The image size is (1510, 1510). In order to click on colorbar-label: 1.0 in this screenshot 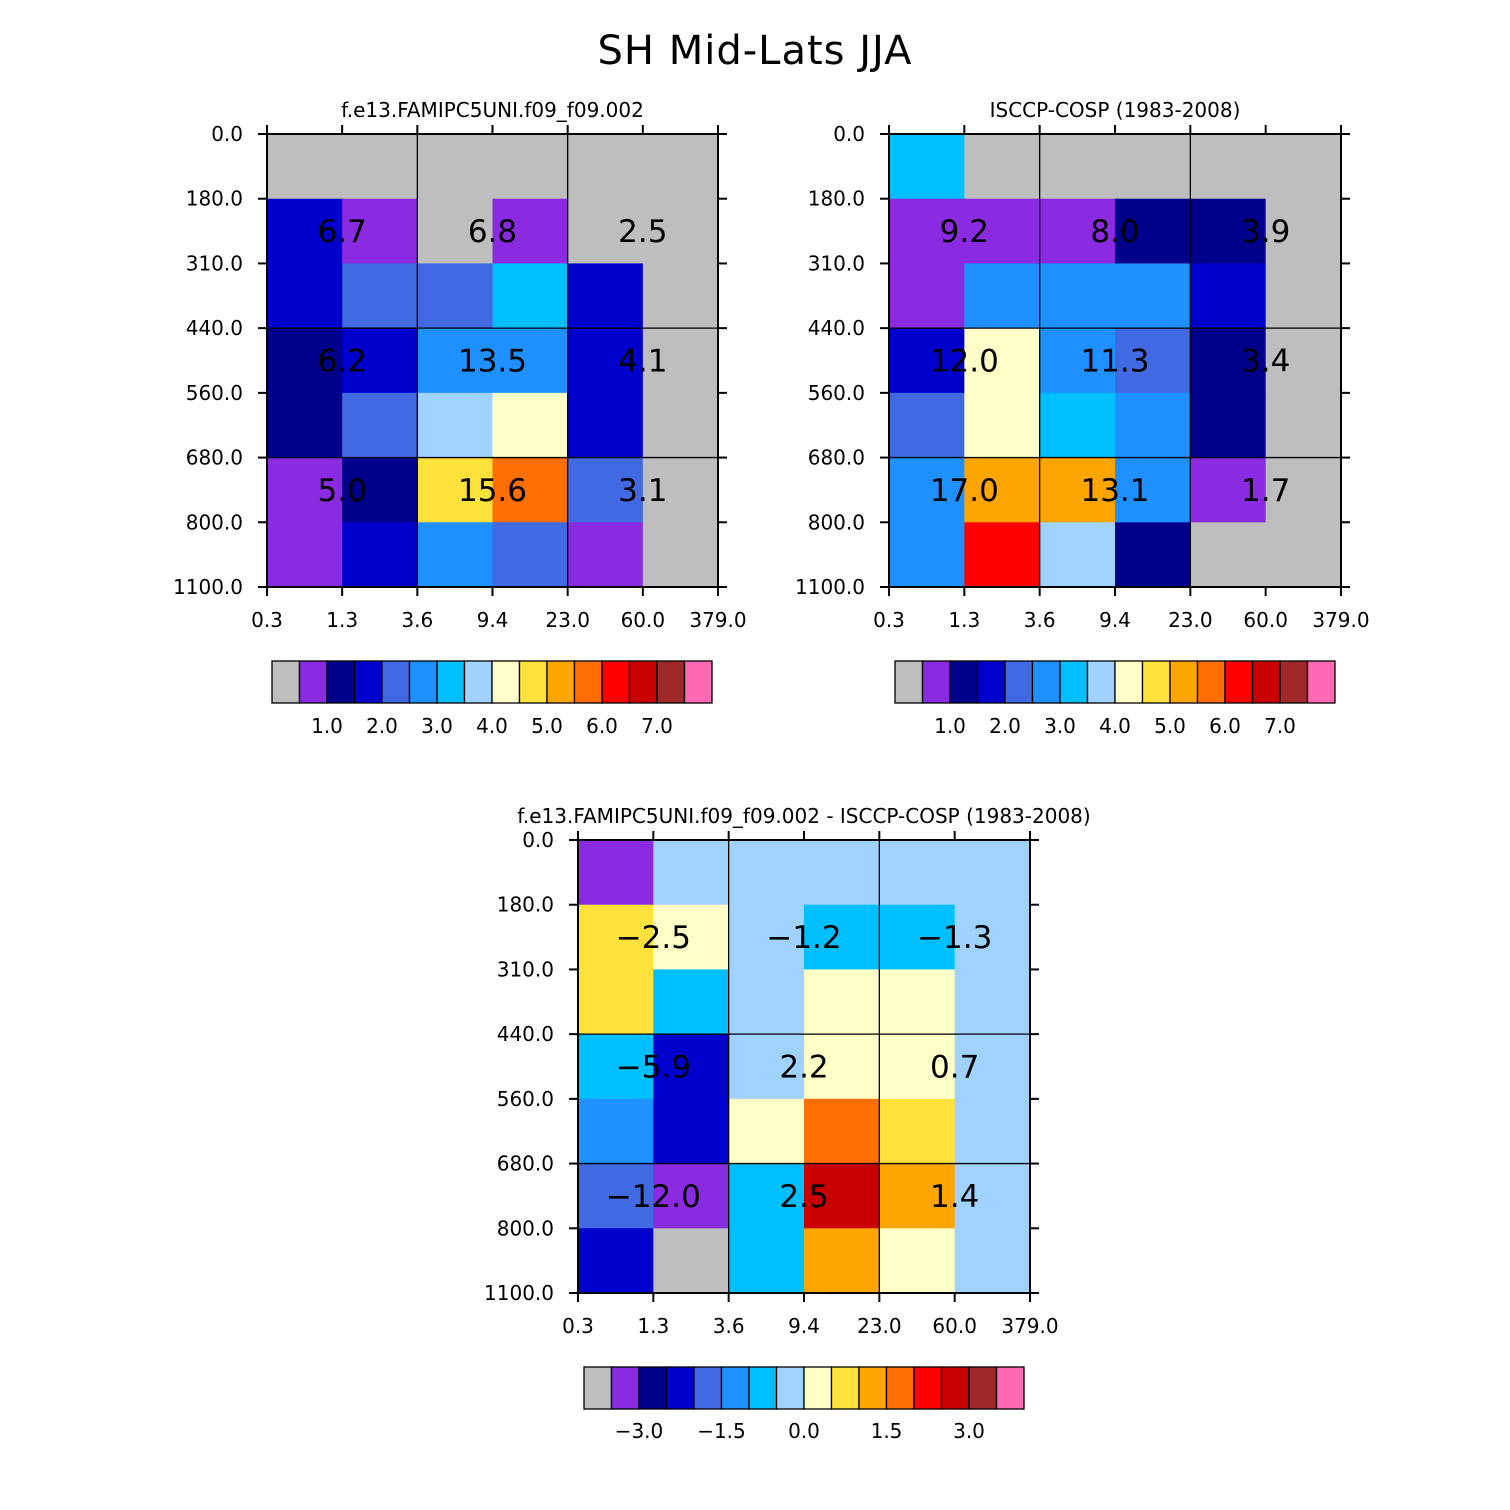, I will do `click(950, 726)`.